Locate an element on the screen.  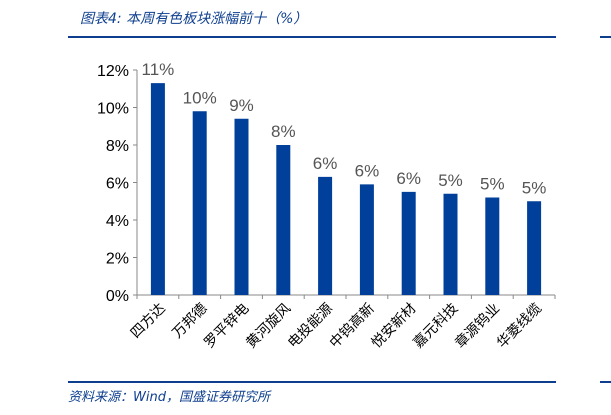
title-rule-right is located at coordinates (605, 37).